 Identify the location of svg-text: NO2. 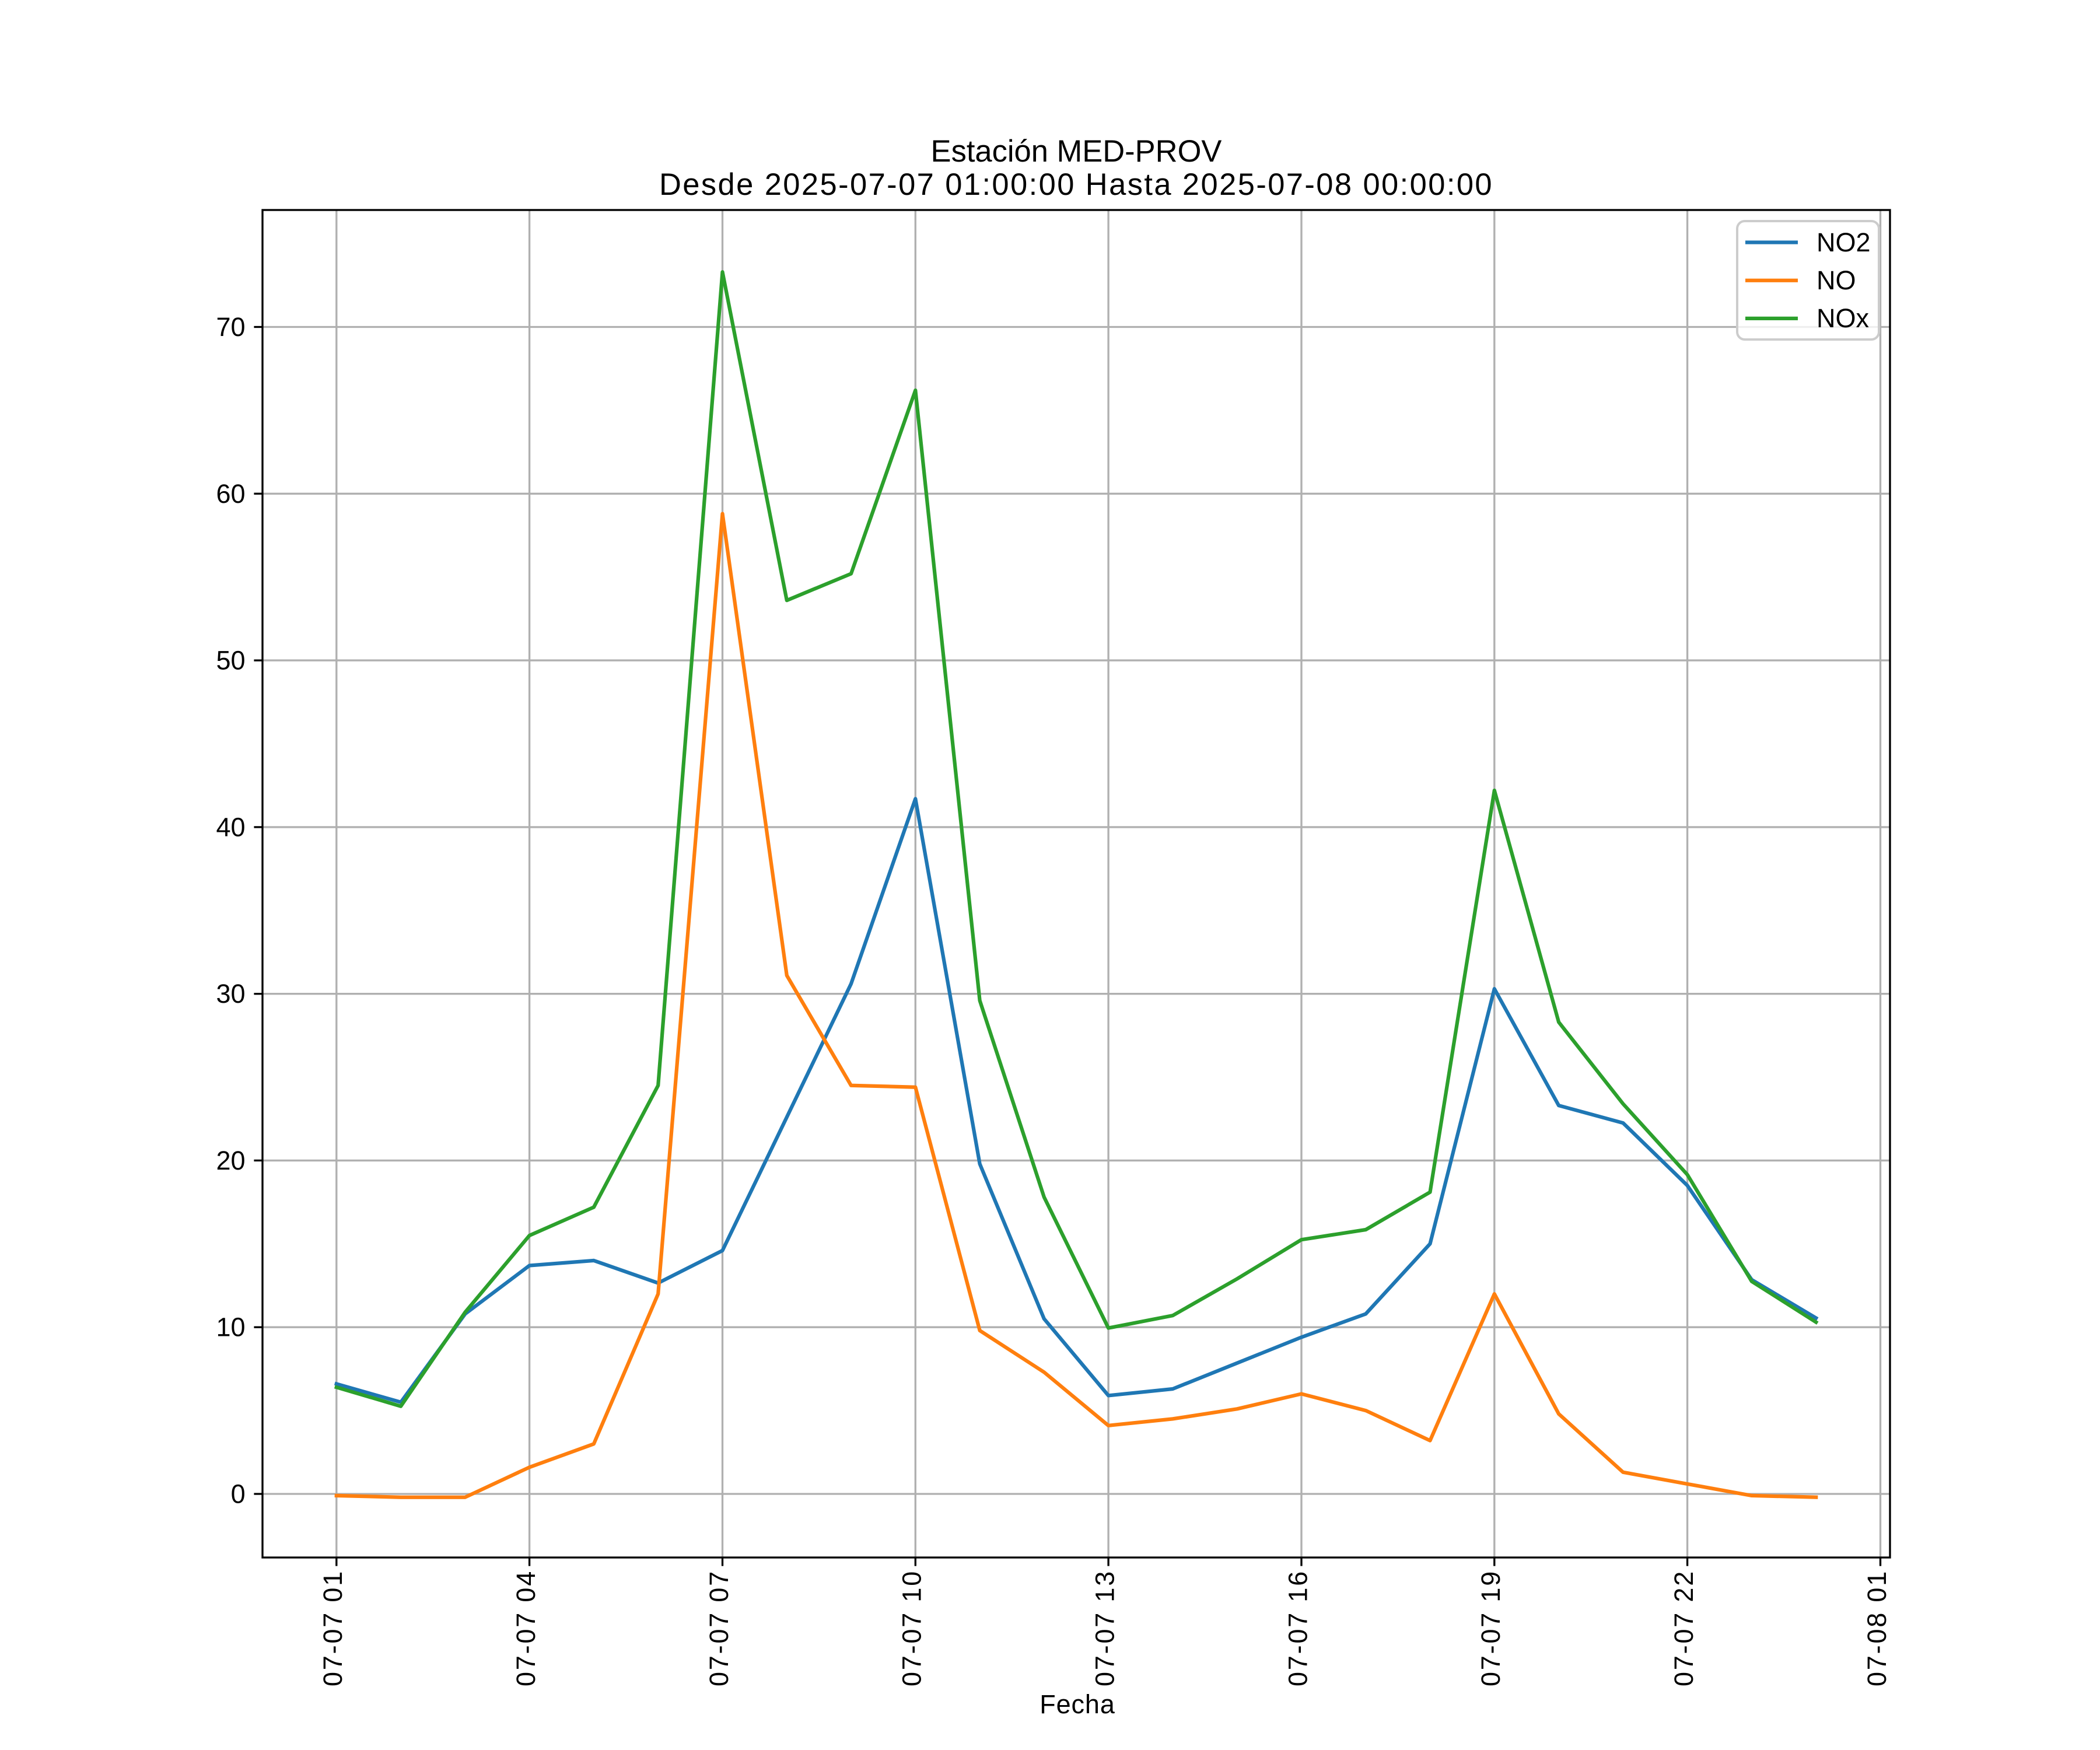
(1844, 242).